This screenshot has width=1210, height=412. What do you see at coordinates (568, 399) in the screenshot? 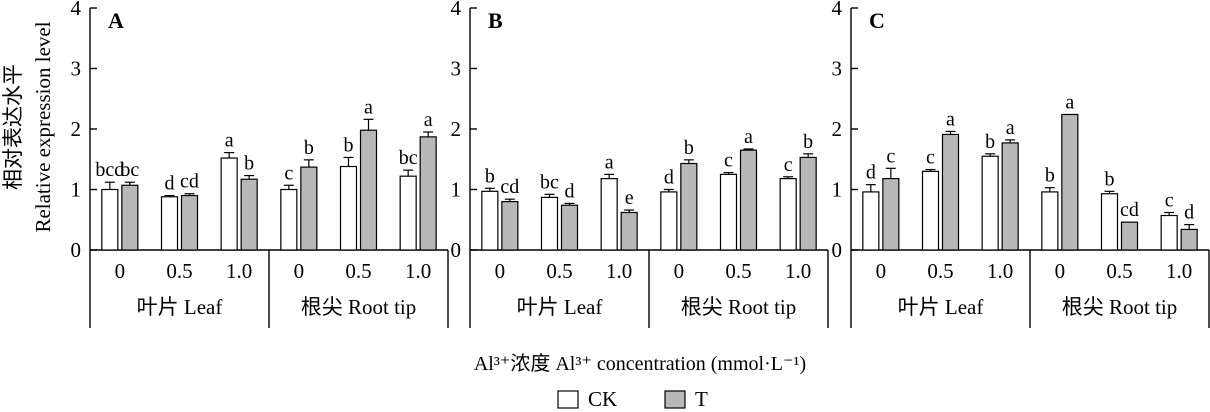
I see `legend-swatch-ck` at bounding box center [568, 399].